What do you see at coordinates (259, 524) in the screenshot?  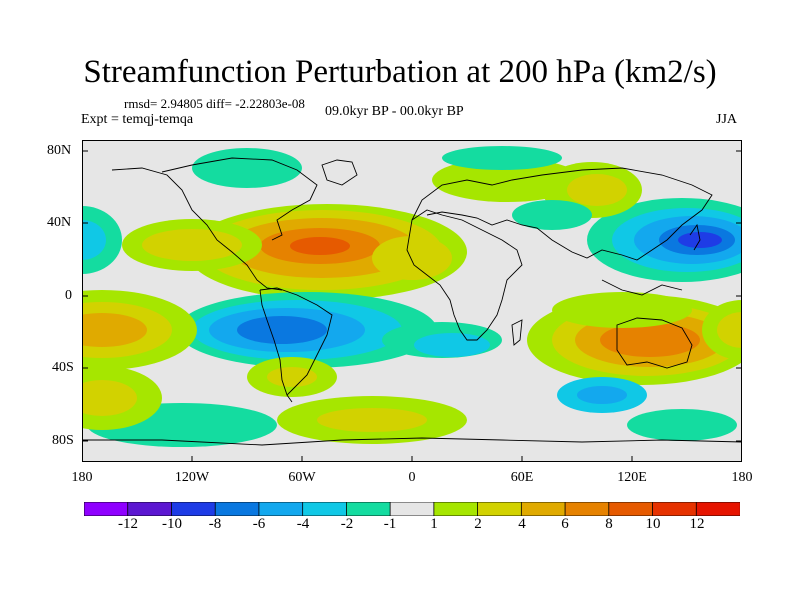 I see `colorbar-label-m6: -6` at bounding box center [259, 524].